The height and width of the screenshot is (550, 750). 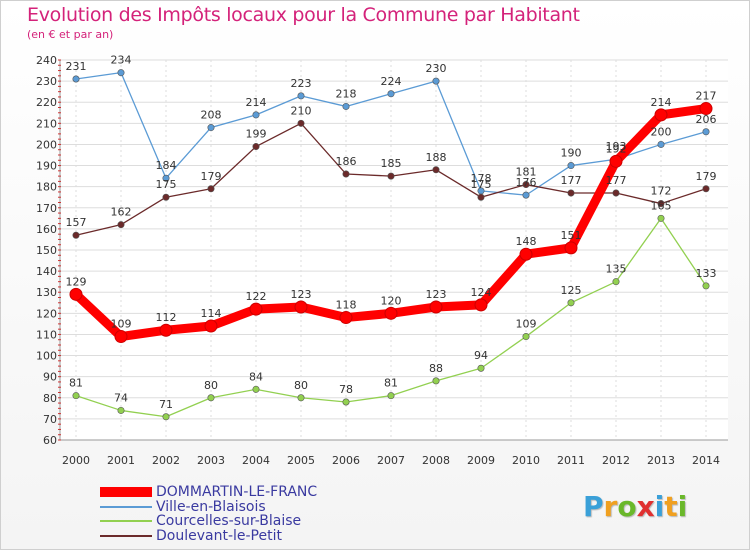 I want to click on data-label: 185, so click(x=391, y=163).